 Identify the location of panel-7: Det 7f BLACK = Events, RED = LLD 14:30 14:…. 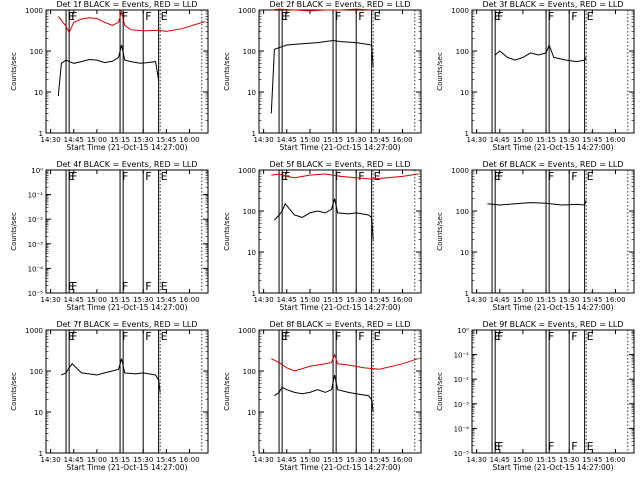
(109, 396).